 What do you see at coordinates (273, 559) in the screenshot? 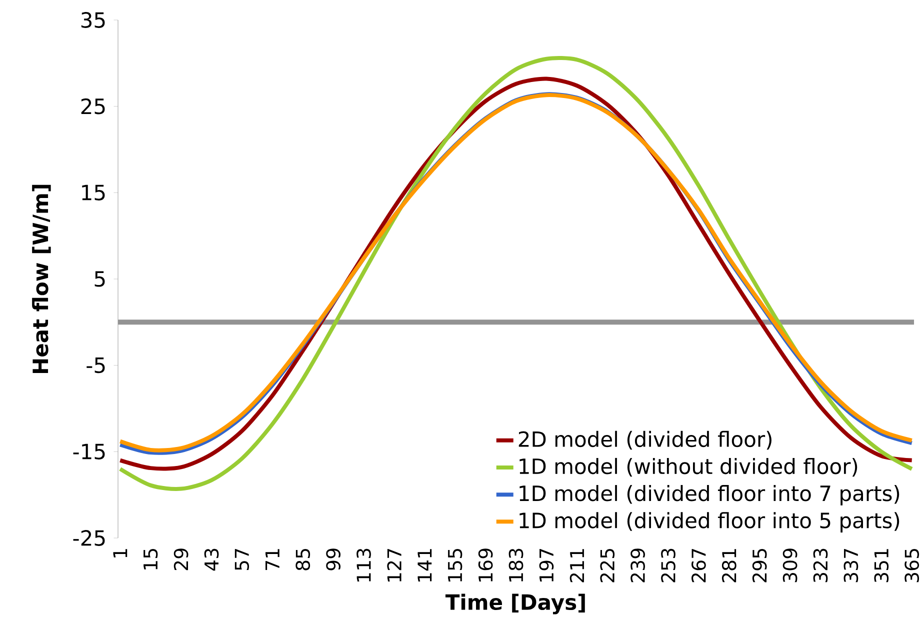
I see `x-tick-label: 71` at bounding box center [273, 559].